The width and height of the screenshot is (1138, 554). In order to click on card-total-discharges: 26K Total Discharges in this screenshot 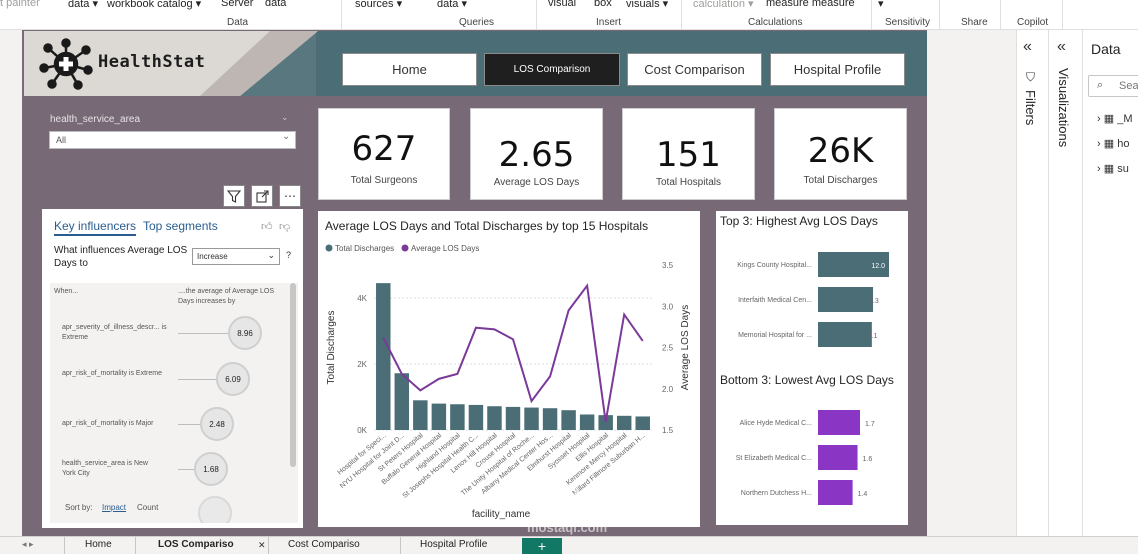, I will do `click(840, 154)`.